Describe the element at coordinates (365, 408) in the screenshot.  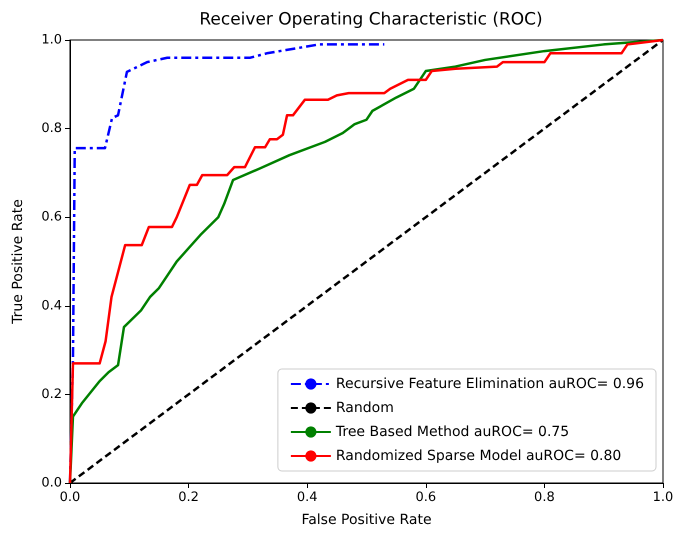
I see `legend-label: Random` at that location.